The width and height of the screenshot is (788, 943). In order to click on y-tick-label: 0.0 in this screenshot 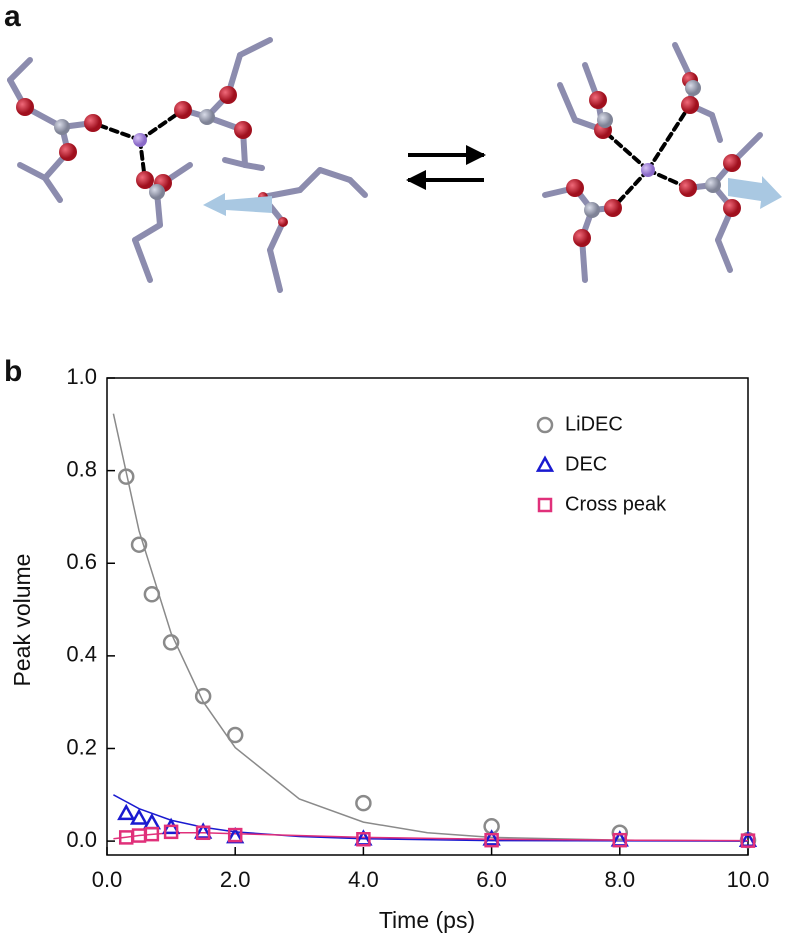, I will do `click(81, 839)`.